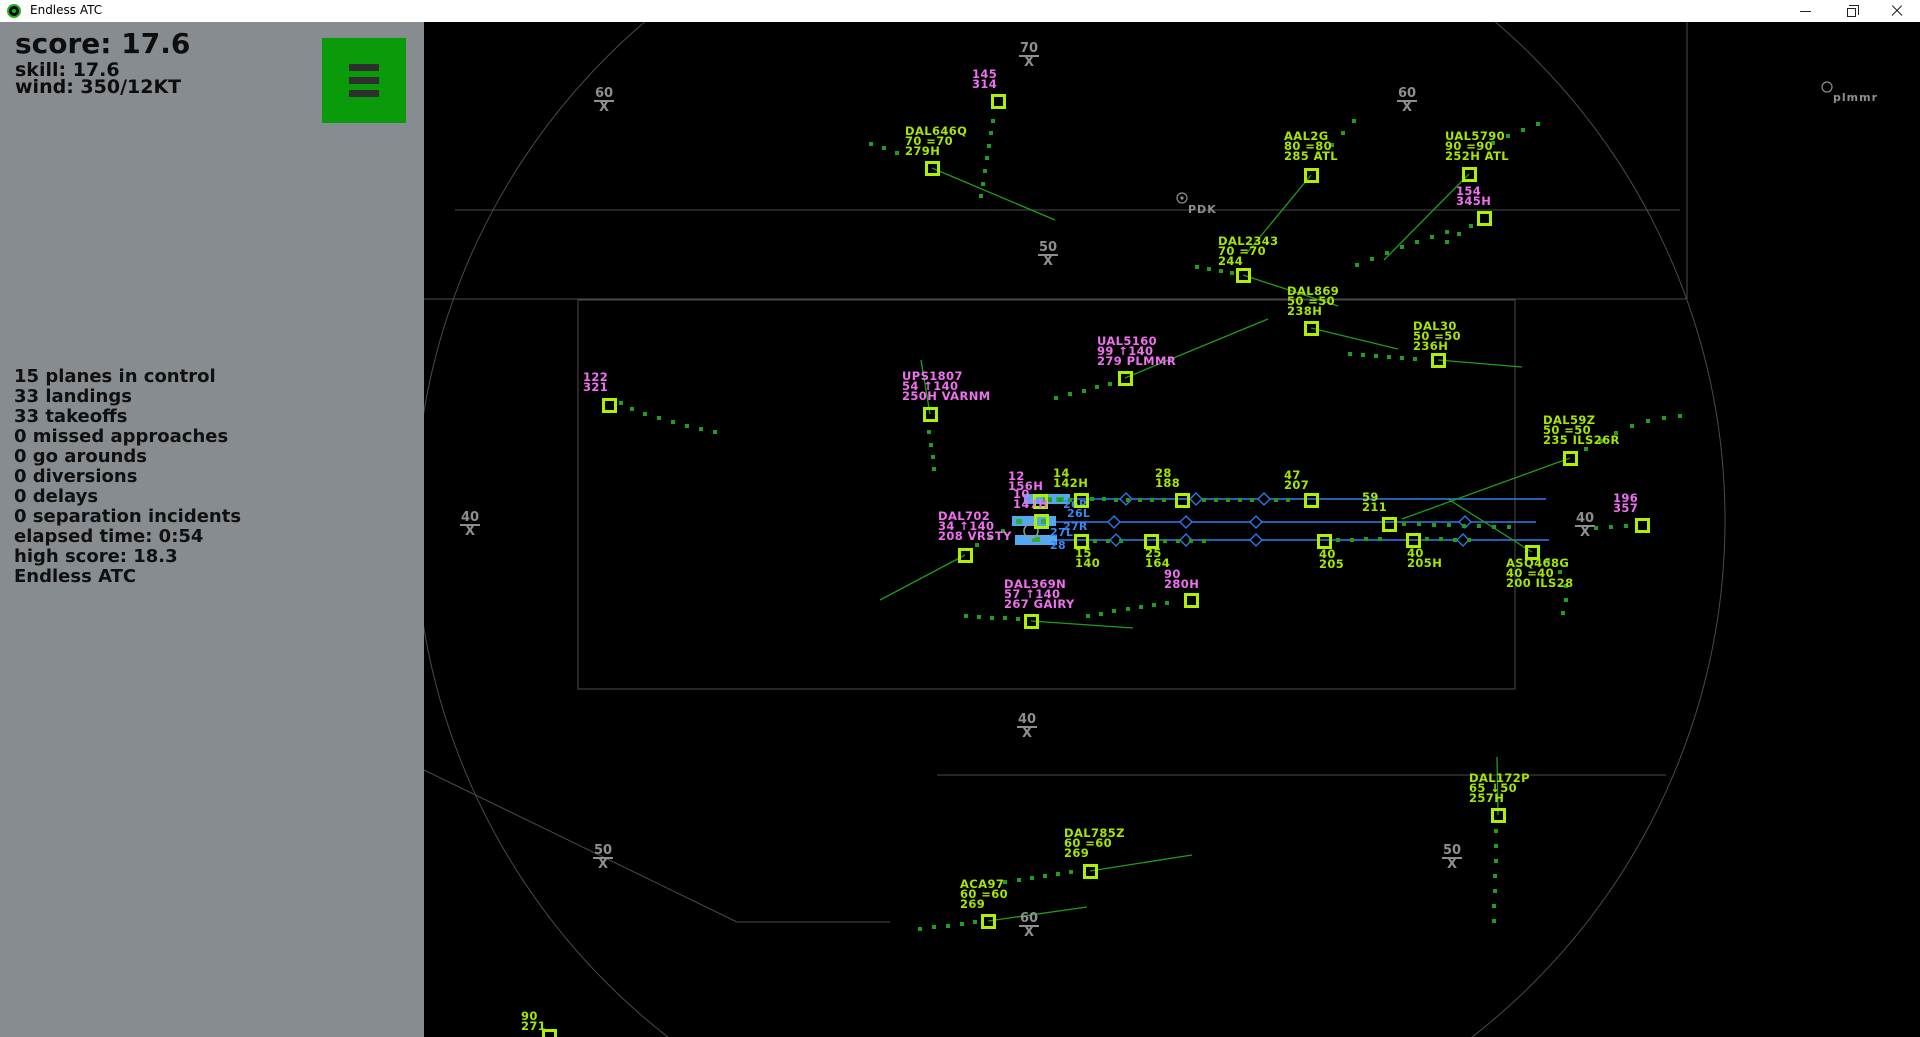 Image resolution: width=1920 pixels, height=1037 pixels. What do you see at coordinates (1477, 146) in the screenshot?
I see `aircraft-label-UAL5790: UAL5790 90 =90 252H ATL` at bounding box center [1477, 146].